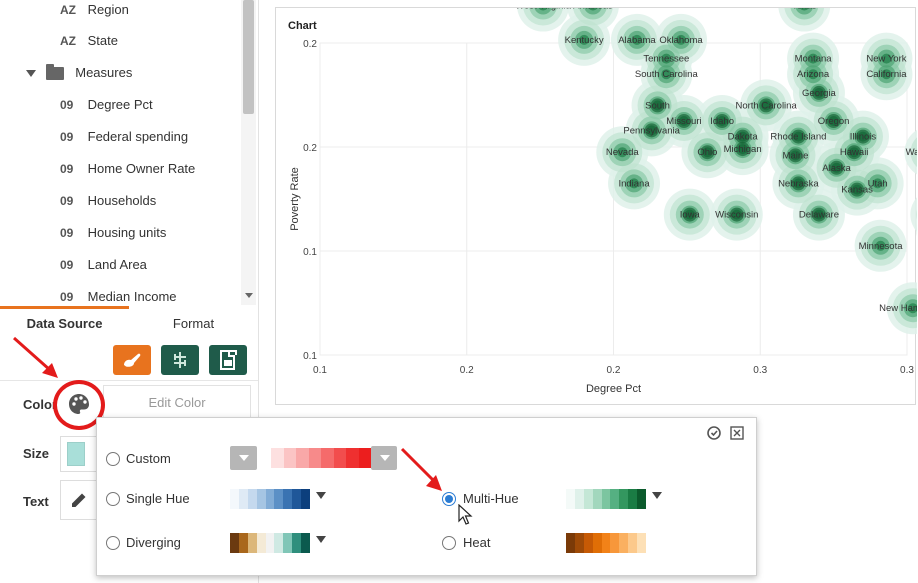 The height and width of the screenshot is (583, 918). I want to click on state-label: Kansas, so click(857, 190).